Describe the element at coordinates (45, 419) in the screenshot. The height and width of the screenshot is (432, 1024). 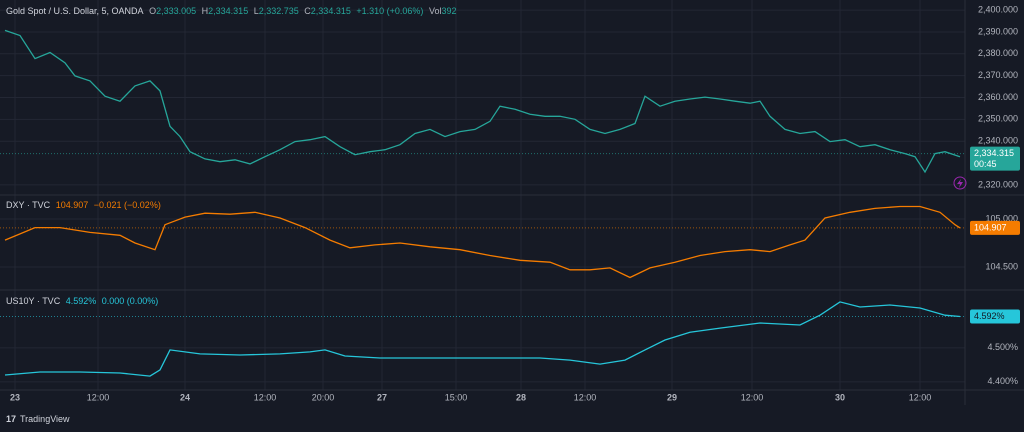
I see `brand-name: TradingView` at that location.